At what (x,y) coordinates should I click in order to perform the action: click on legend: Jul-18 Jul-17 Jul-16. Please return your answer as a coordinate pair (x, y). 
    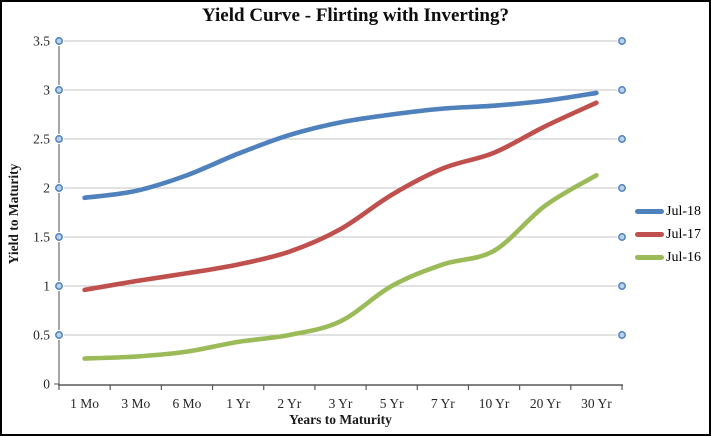
    Looking at the image, I should click on (668, 234).